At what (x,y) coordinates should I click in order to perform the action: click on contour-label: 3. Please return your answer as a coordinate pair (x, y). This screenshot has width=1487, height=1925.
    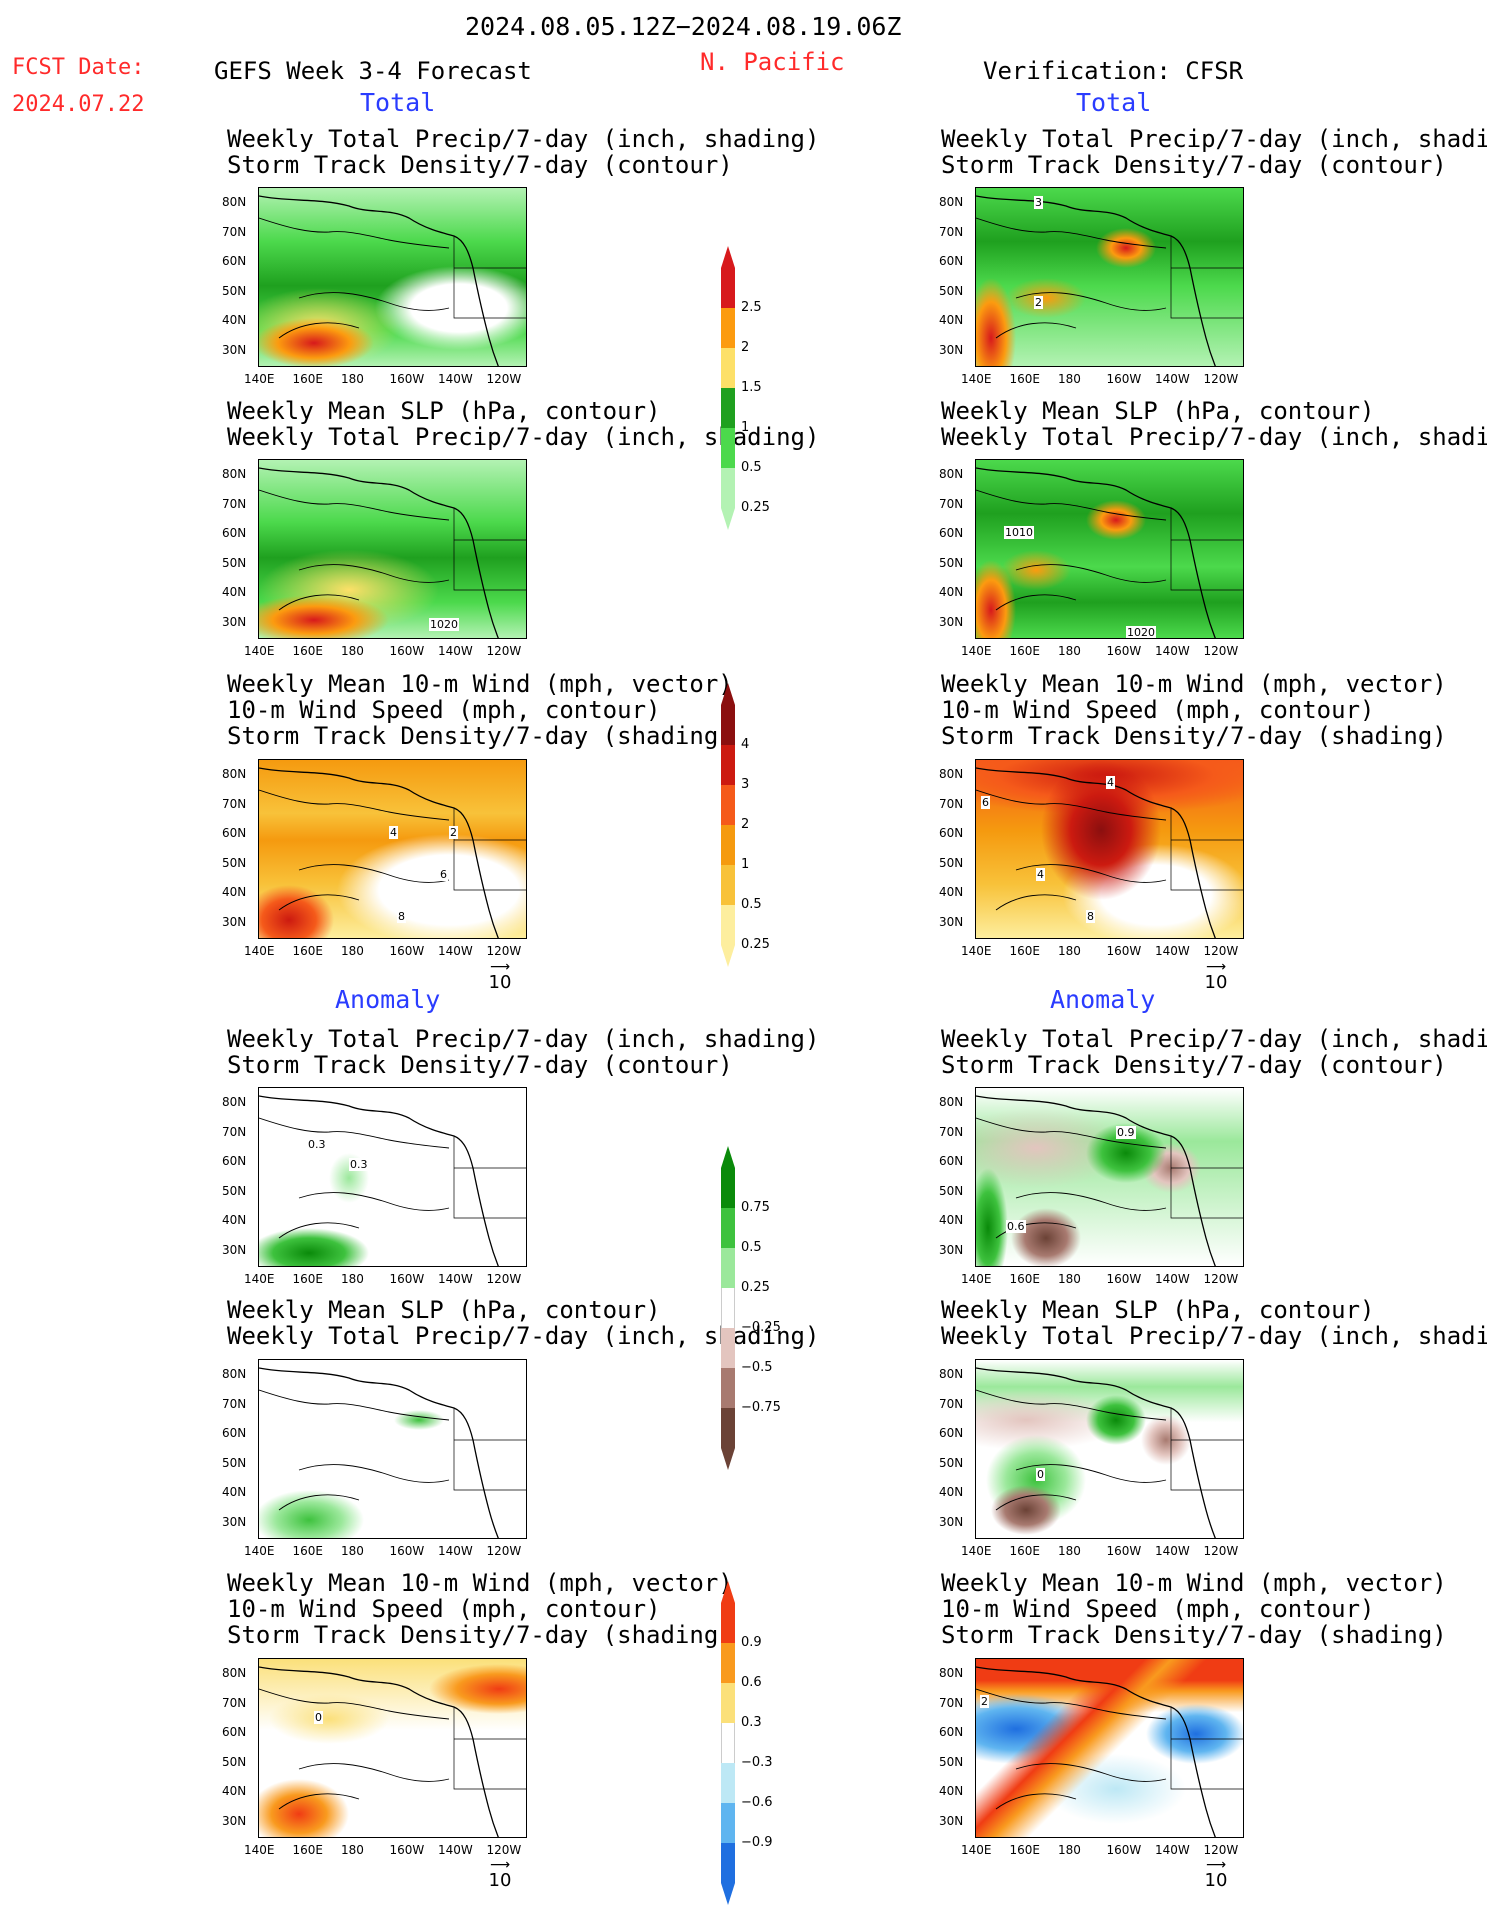
    Looking at the image, I should click on (1038, 202).